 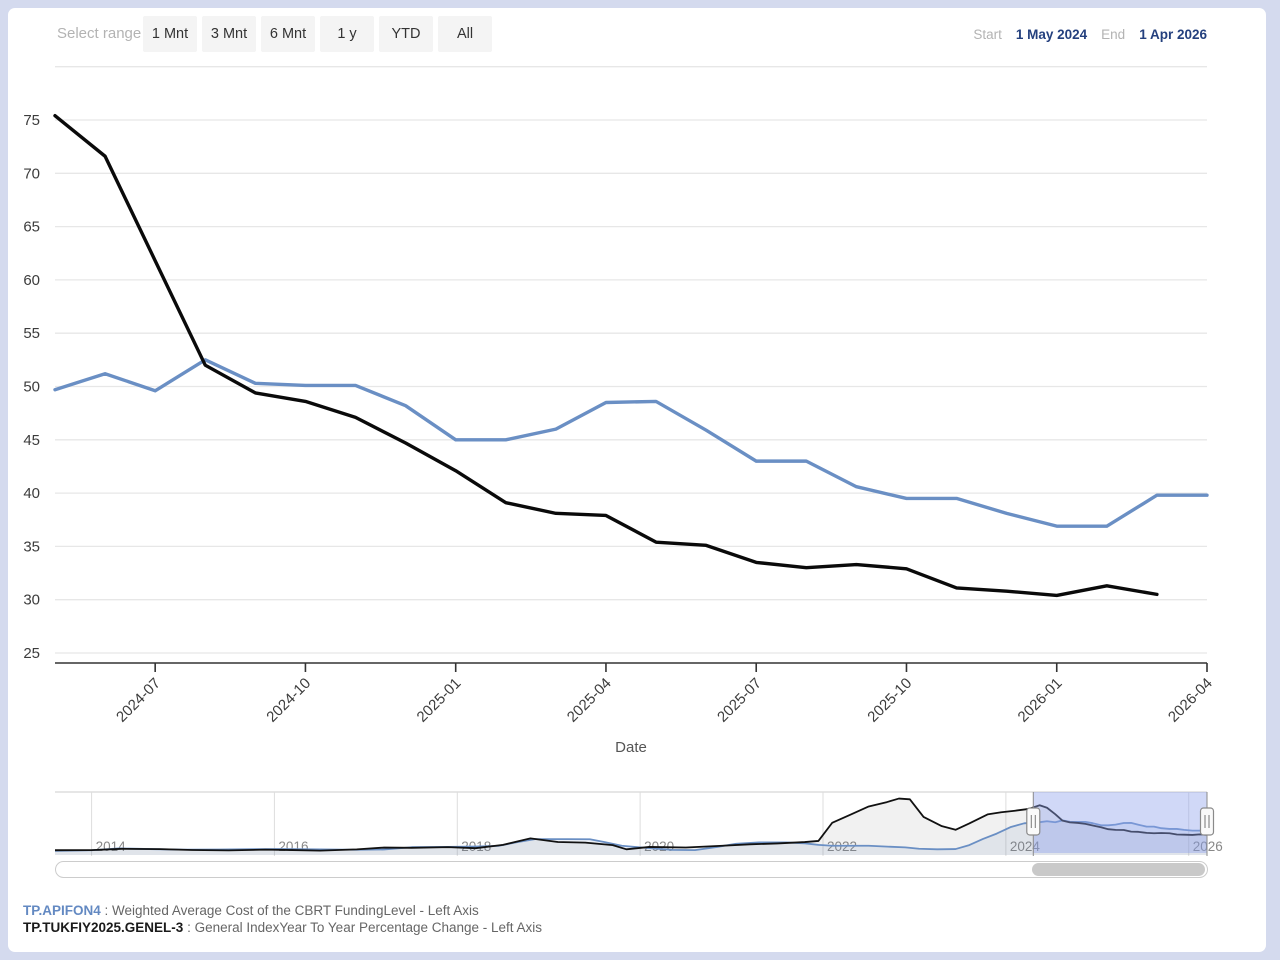 I want to click on y-axis-tick-label: 65, so click(x=31, y=227).